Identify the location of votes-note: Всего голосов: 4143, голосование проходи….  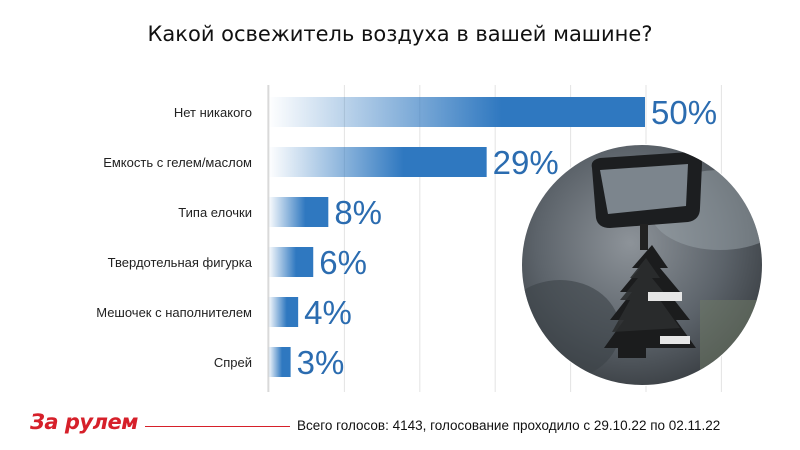
(509, 425).